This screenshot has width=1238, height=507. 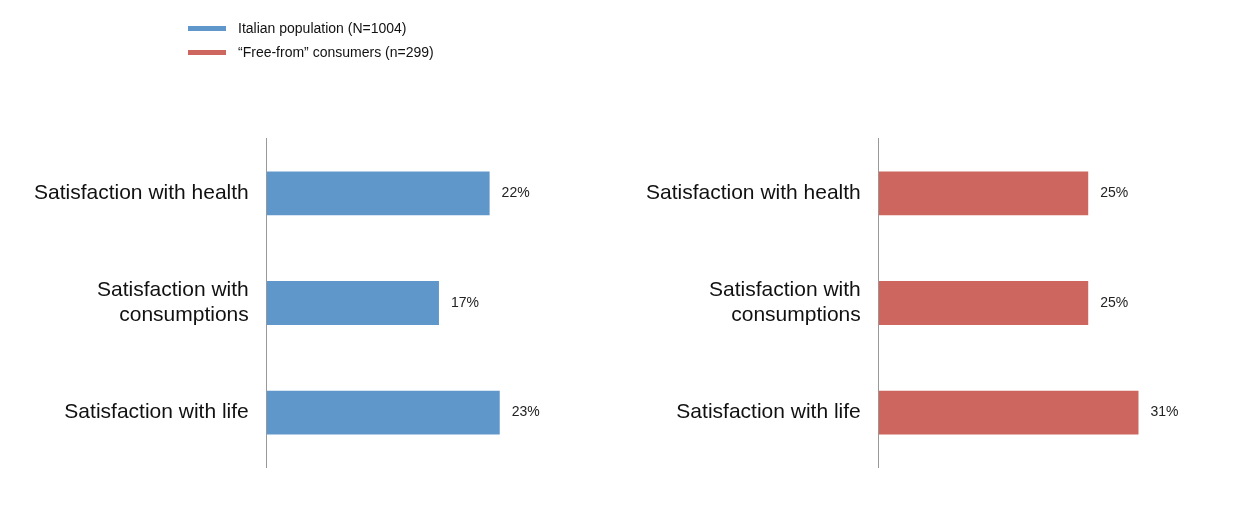 What do you see at coordinates (322, 28) in the screenshot?
I see `legend-label: Italian population (N=1004)` at bounding box center [322, 28].